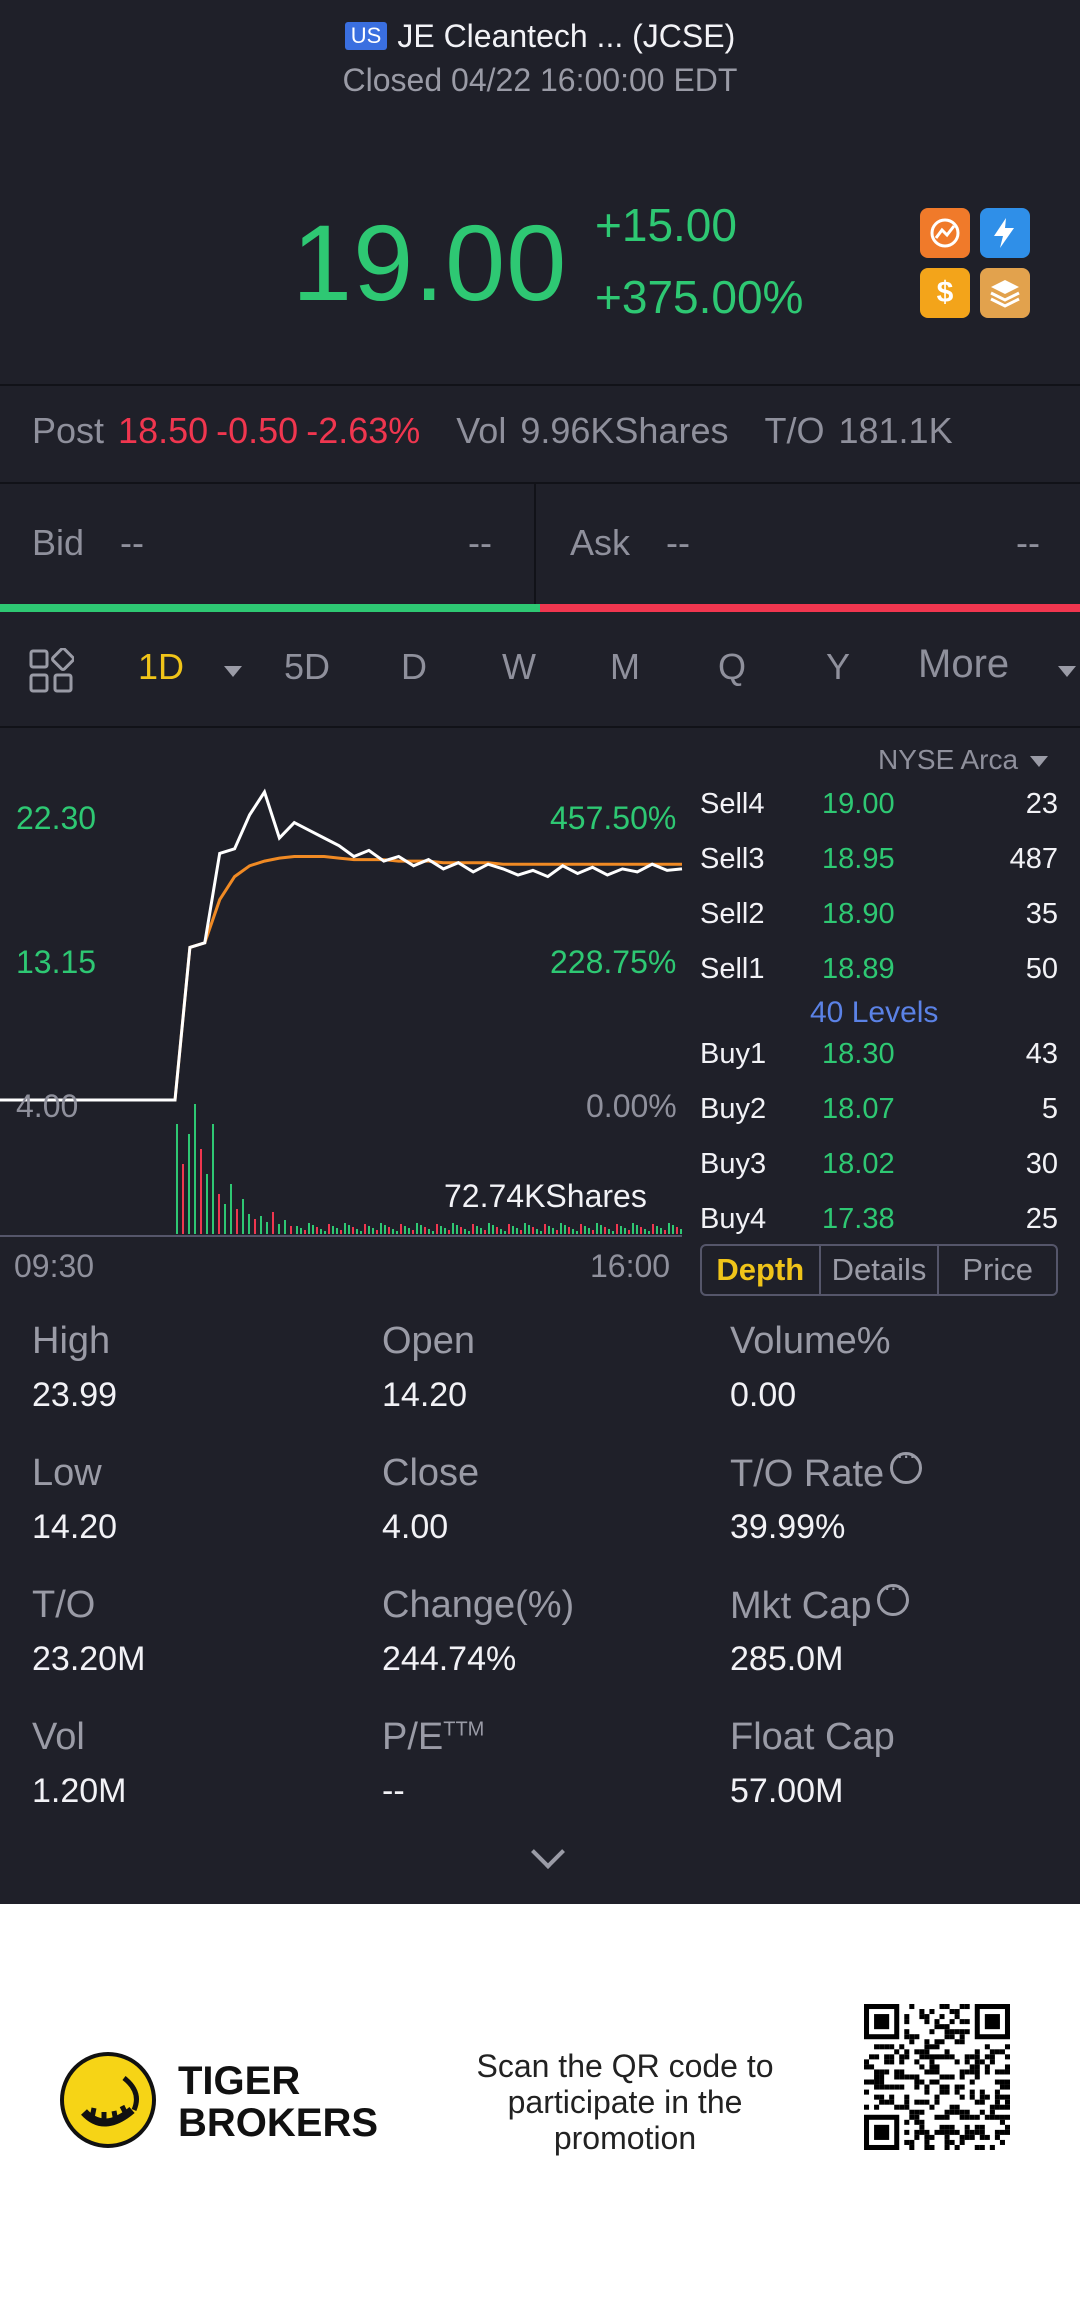 This screenshot has height=2302, width=1080. I want to click on y-tick-low: 4.00, so click(47, 1106).